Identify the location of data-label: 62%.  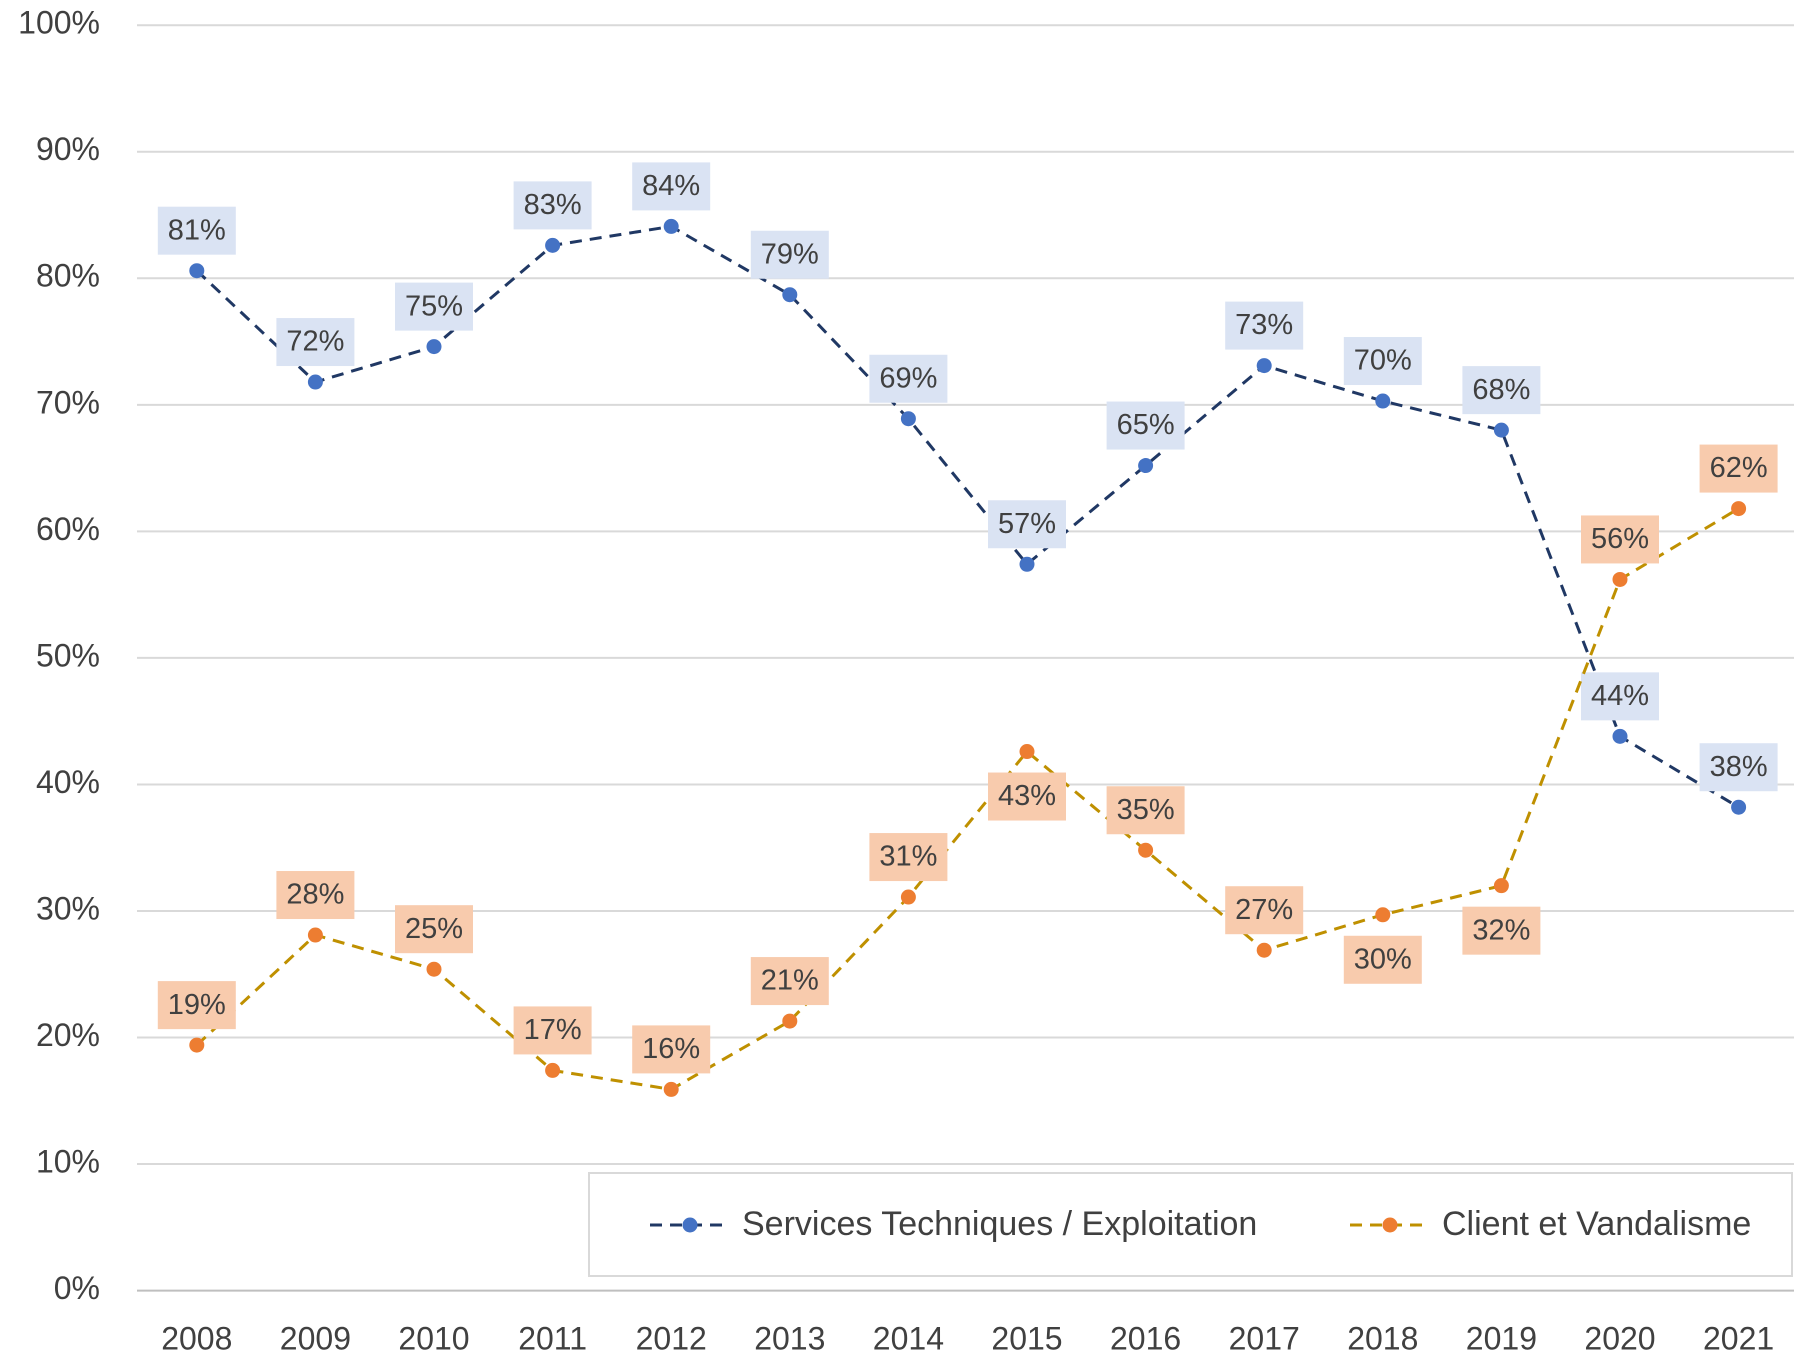
(1739, 468).